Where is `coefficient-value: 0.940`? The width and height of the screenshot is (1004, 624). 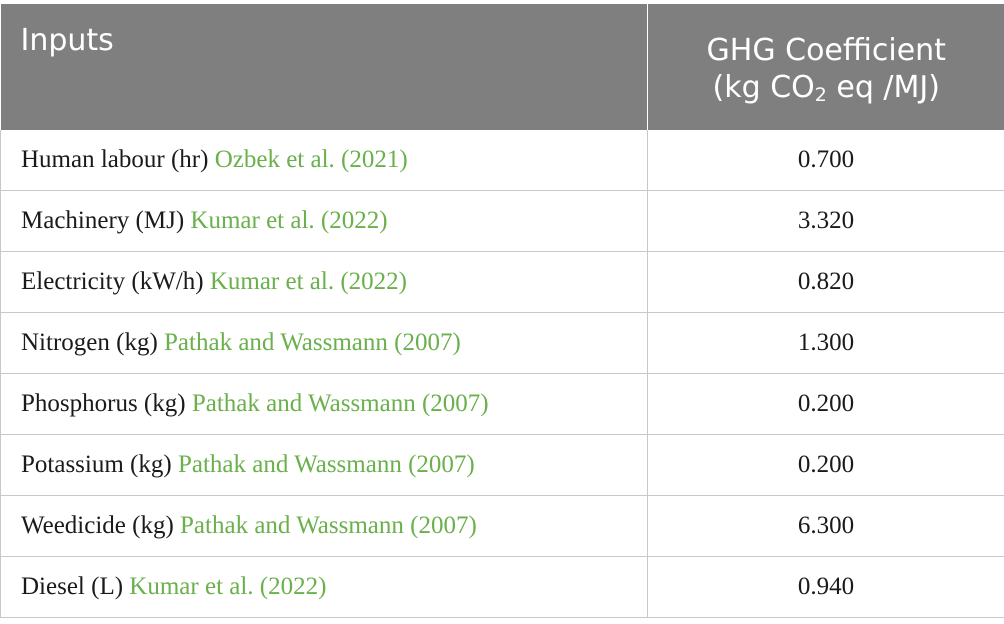 coefficient-value: 0.940 is located at coordinates (825, 587).